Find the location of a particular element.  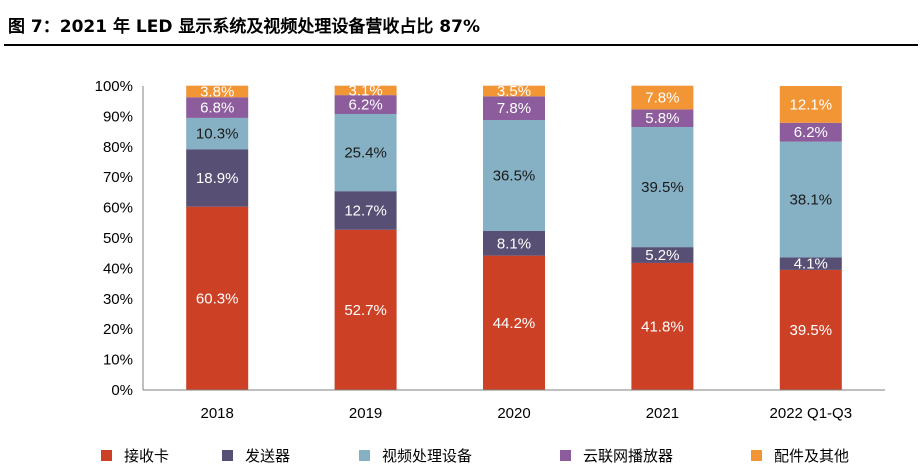

y-tick-label: 70% is located at coordinates (118, 177).